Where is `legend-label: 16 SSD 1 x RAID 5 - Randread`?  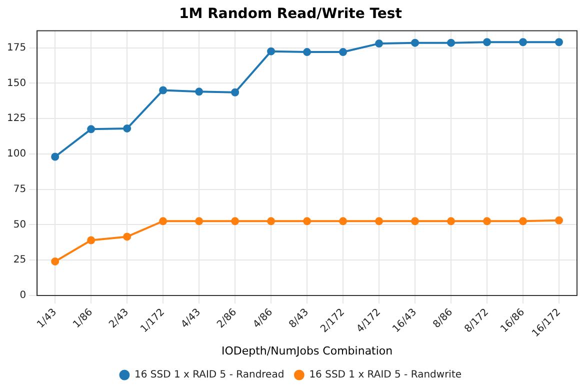
legend-label: 16 SSD 1 x RAID 5 - Randread is located at coordinates (209, 375).